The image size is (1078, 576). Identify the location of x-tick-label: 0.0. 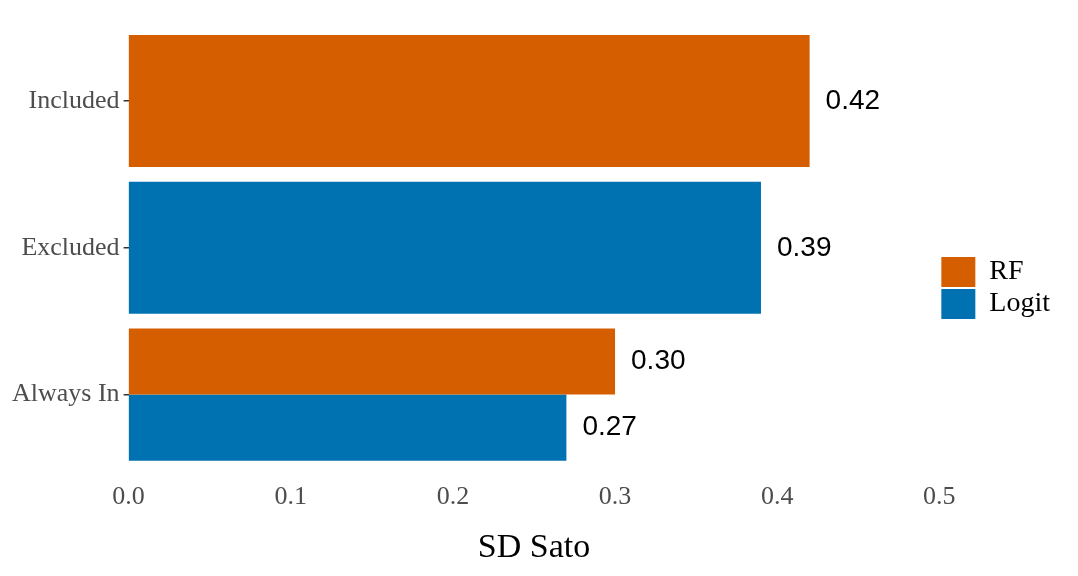
(128, 496).